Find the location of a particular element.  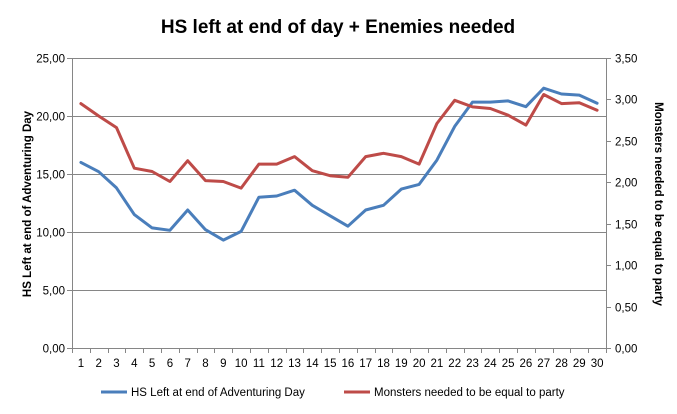

x-tick-label: 8 is located at coordinates (205, 364).